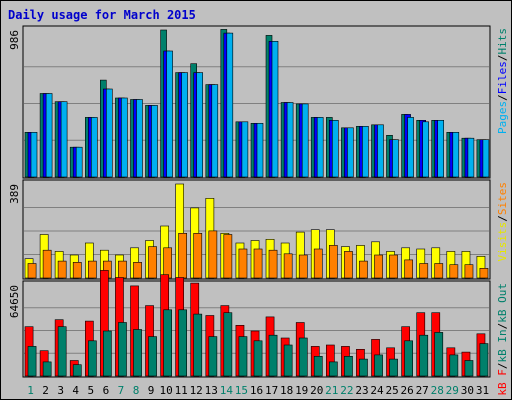  I want to click on x-tick-label: 16, so click(256, 390).